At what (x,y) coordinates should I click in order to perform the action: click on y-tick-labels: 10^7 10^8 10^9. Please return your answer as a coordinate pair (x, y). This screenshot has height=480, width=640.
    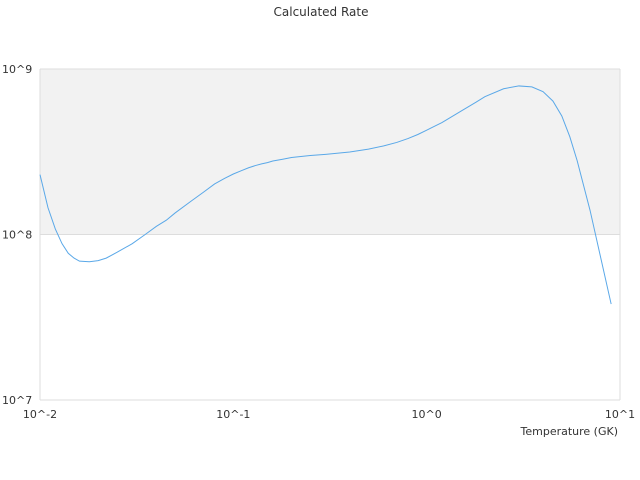
    Looking at the image, I should click on (17, 235).